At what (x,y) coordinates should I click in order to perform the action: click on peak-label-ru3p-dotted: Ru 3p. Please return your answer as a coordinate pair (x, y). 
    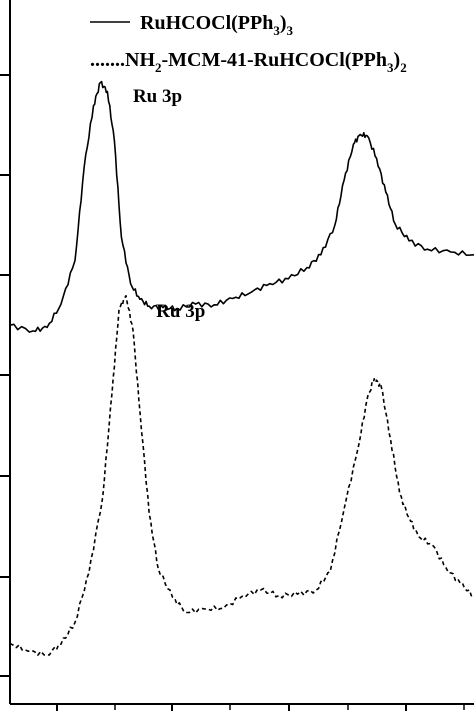
    Looking at the image, I should click on (180, 311).